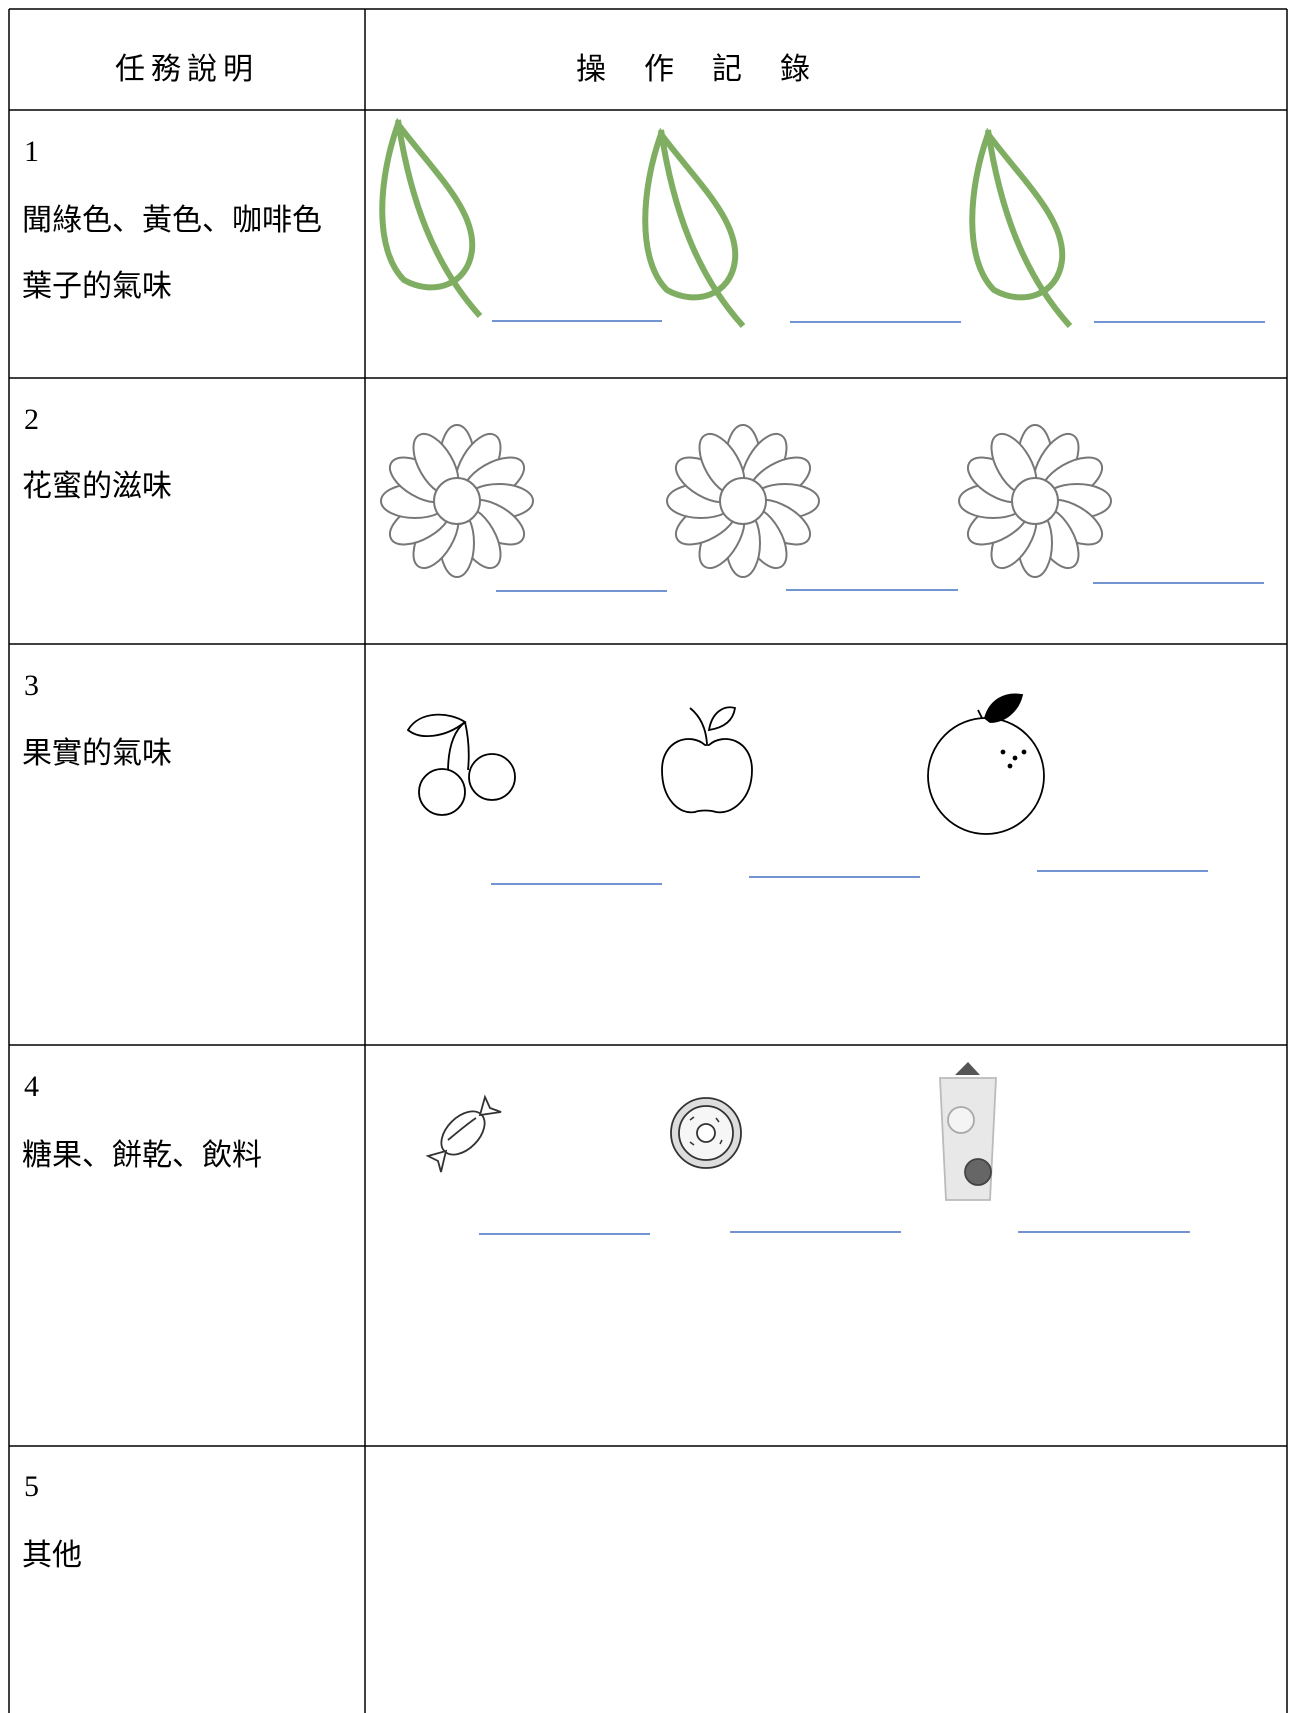 This screenshot has height=1713, width=1293. I want to click on header-task: 任務說明, so click(187, 69).